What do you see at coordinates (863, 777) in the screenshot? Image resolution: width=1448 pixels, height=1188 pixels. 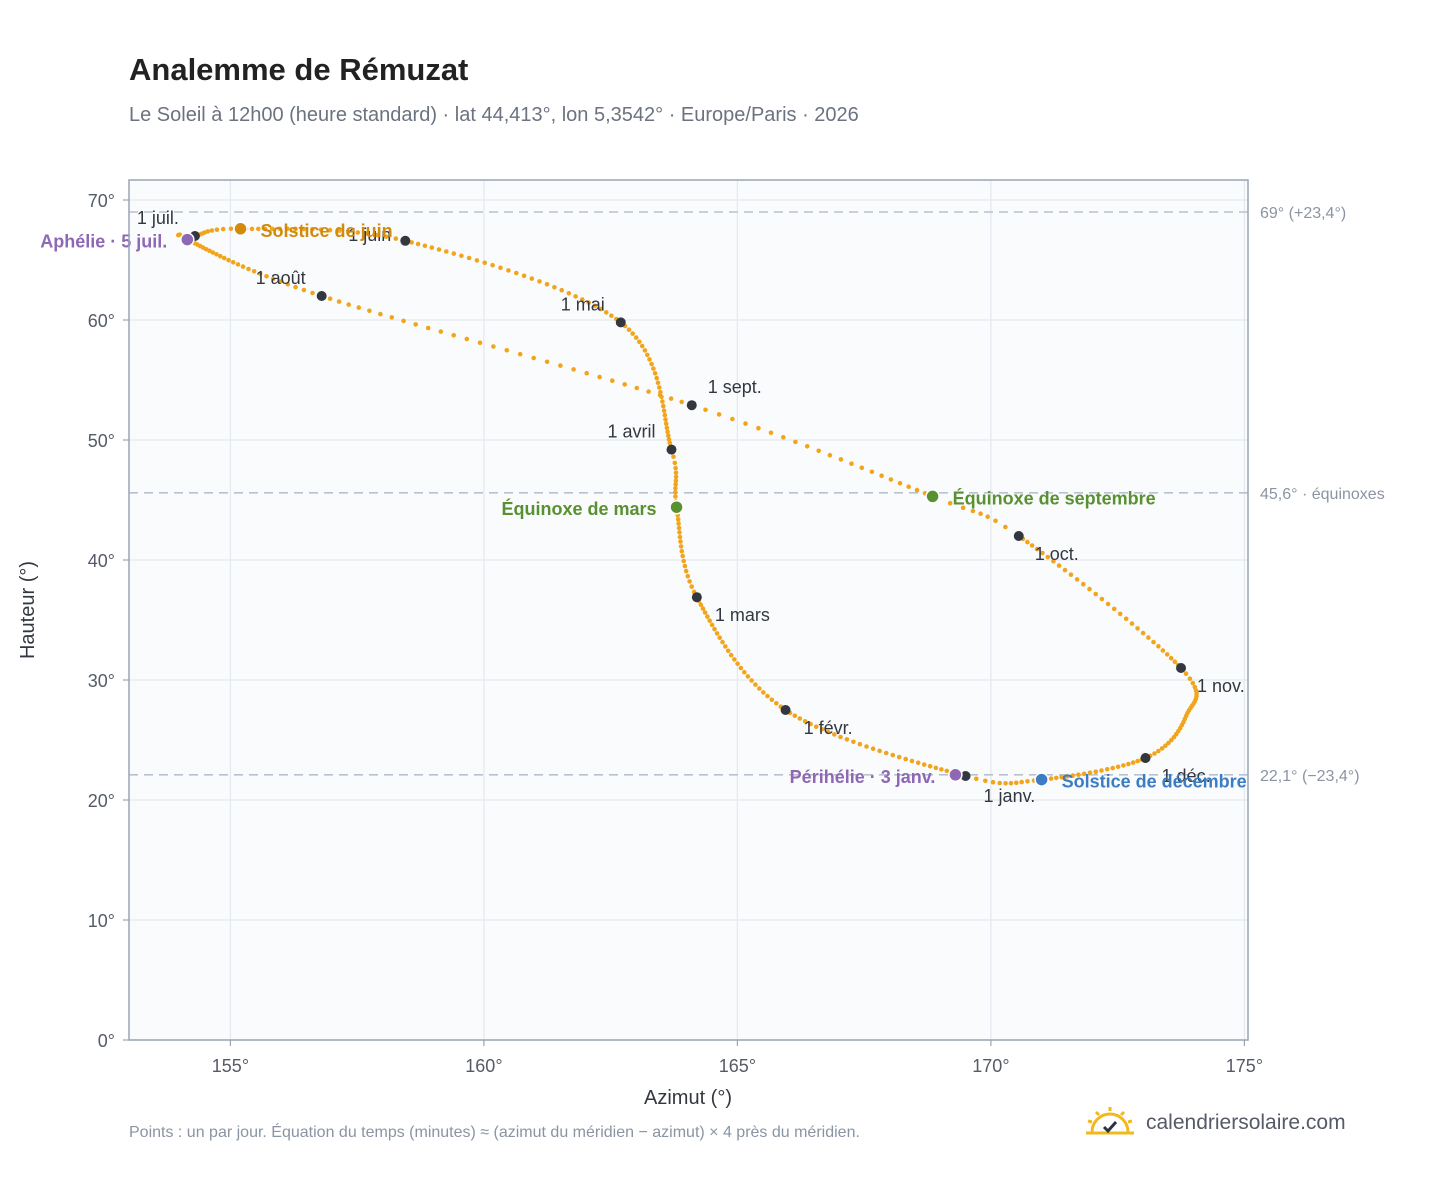 I see `special-label: Périhélie · 3 janv.` at bounding box center [863, 777].